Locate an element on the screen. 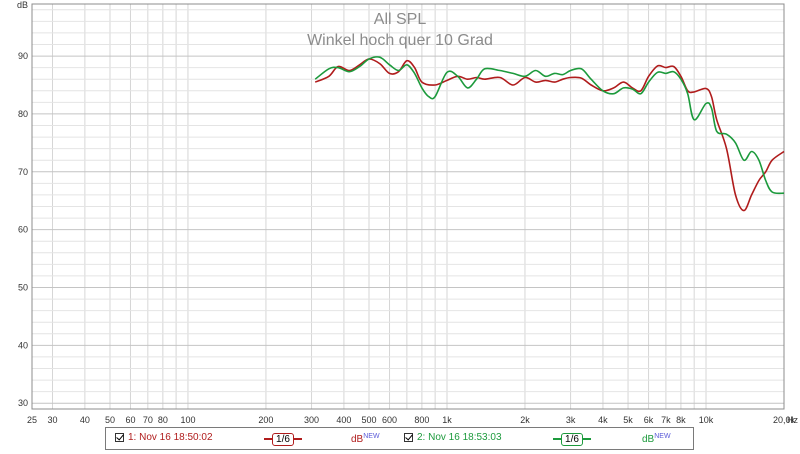 This screenshot has height=454, width=800. smoothing-value-2: 1/6 is located at coordinates (572, 439).